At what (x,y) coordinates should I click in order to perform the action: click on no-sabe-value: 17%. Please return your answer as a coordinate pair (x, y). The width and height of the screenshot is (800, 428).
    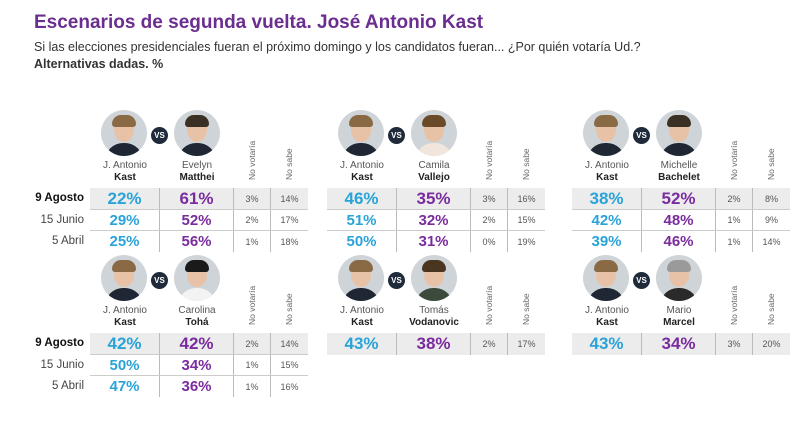
    Looking at the image, I should click on (526, 344).